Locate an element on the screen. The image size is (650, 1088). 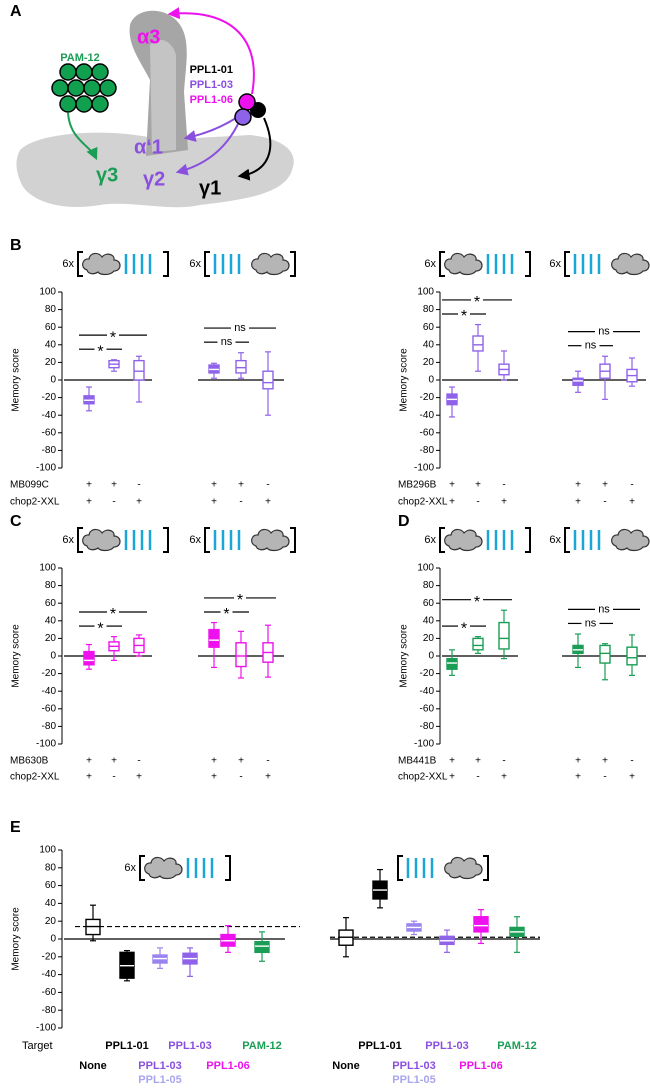
y-tick-label: 40 is located at coordinates (429, 344).